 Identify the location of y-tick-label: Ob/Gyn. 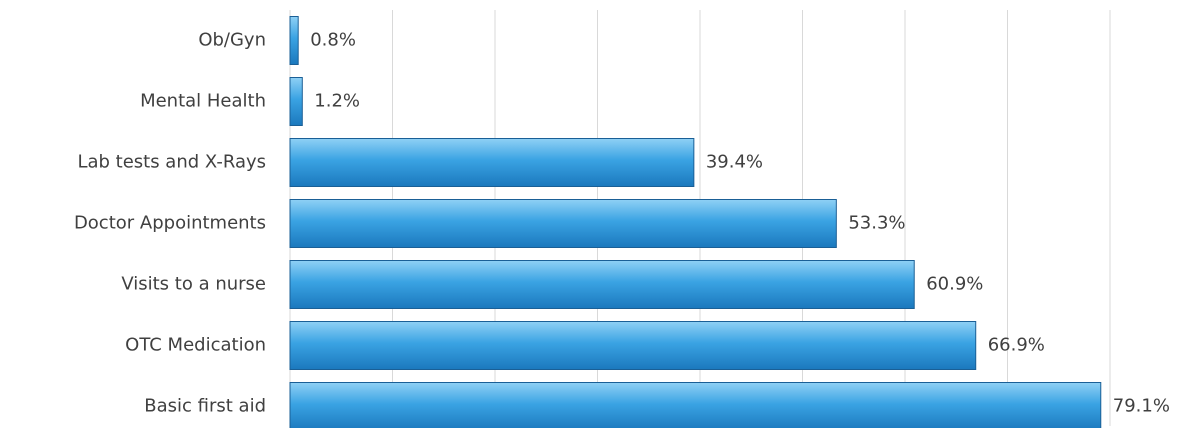
(232, 40).